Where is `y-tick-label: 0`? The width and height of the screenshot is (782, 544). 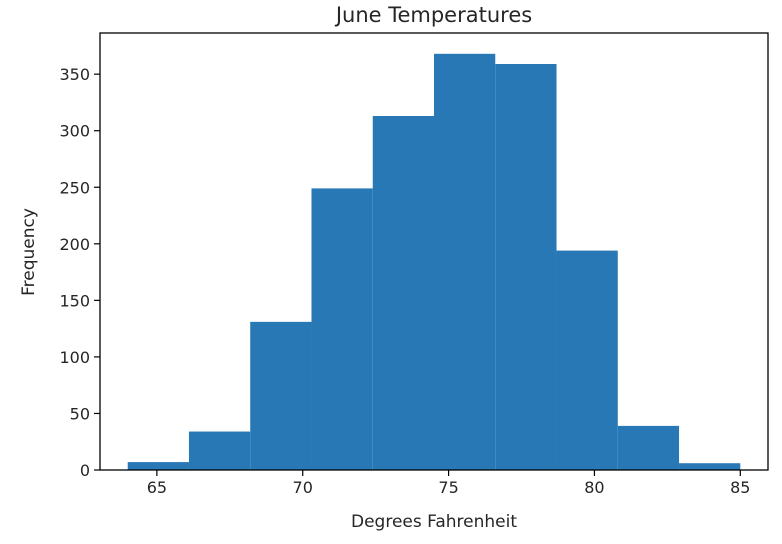
y-tick-label: 0 is located at coordinates (85, 470).